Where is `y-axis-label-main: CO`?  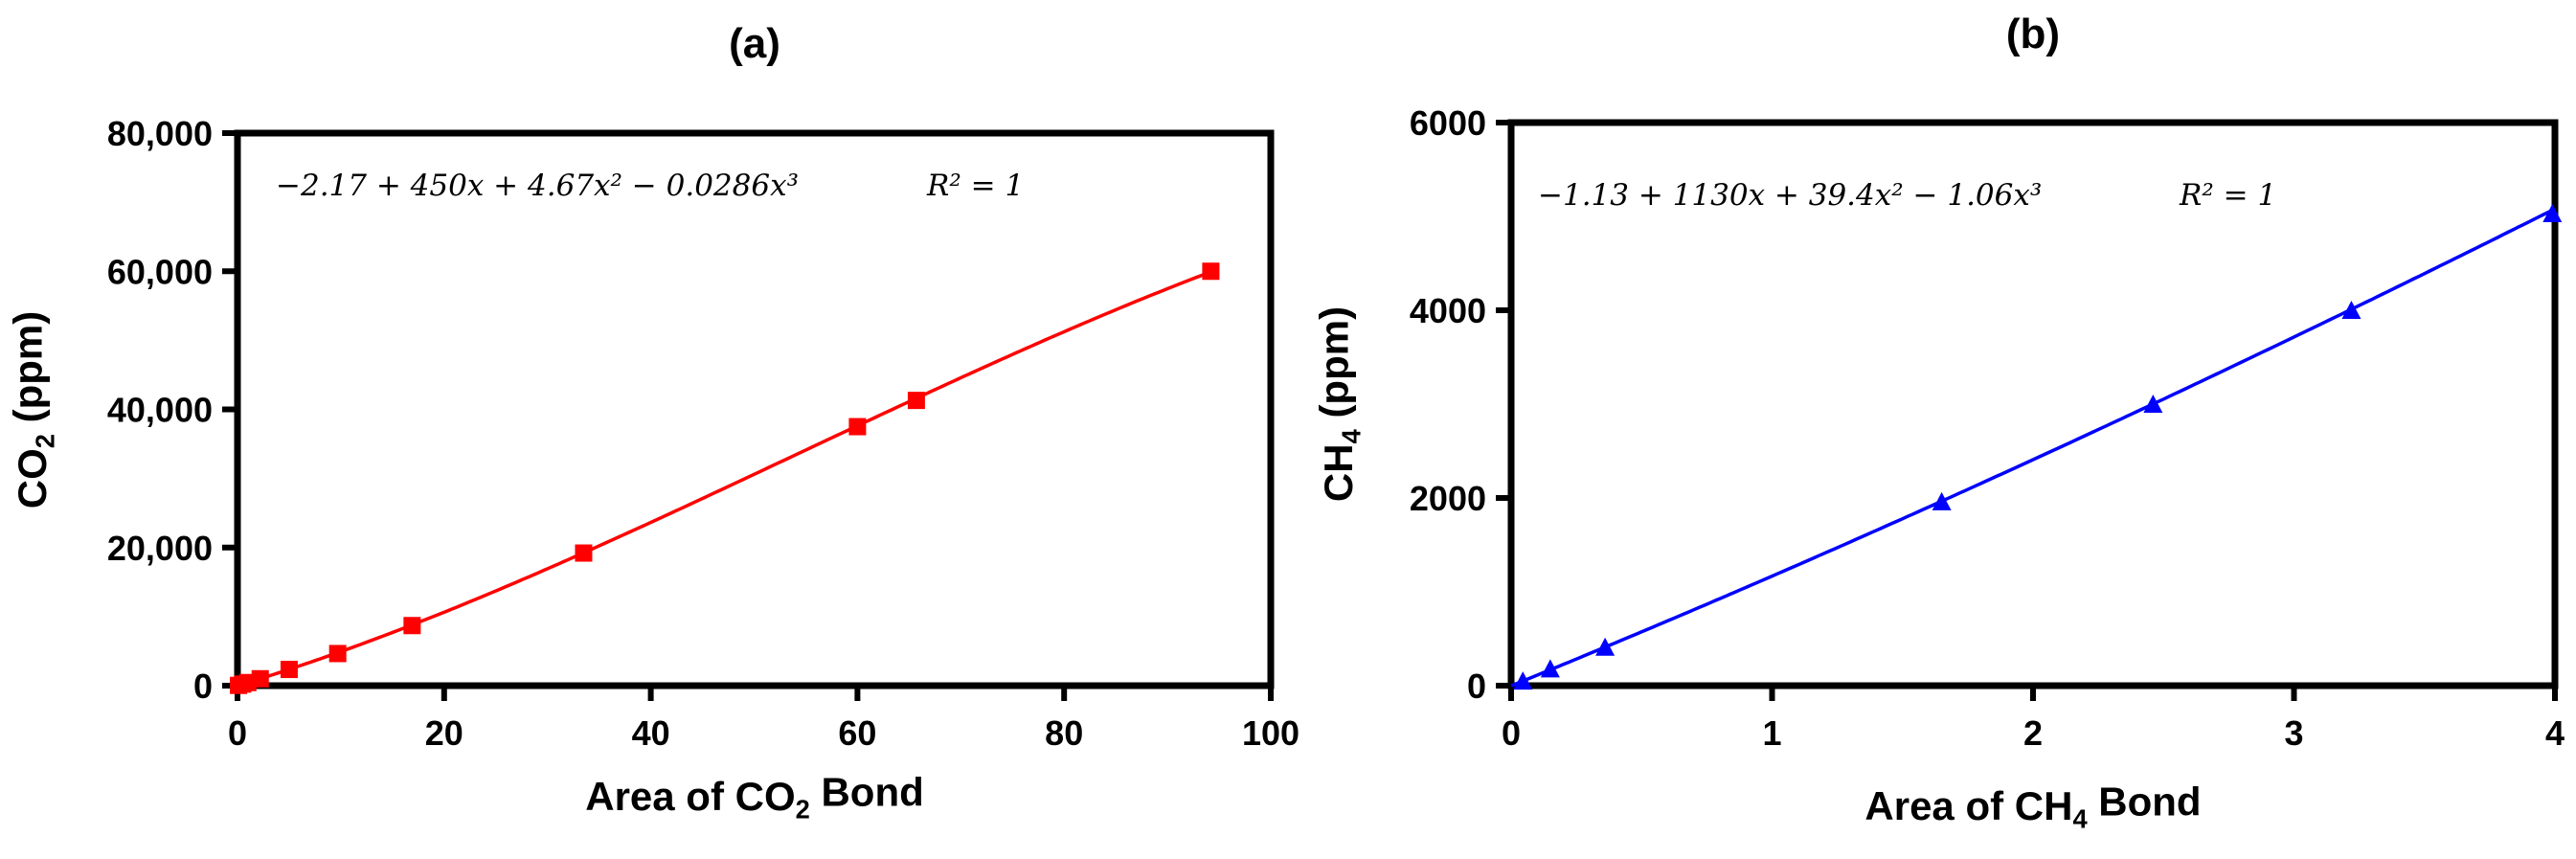
y-axis-label-main: CO is located at coordinates (32, 478).